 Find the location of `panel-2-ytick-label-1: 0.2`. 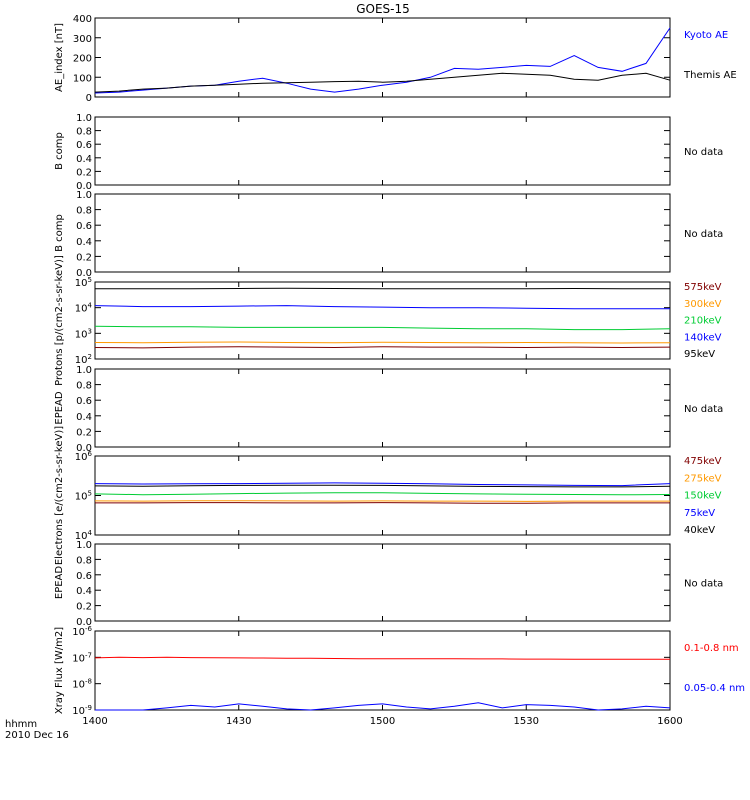

panel-2-ytick-label-1: 0.2 is located at coordinates (84, 257).